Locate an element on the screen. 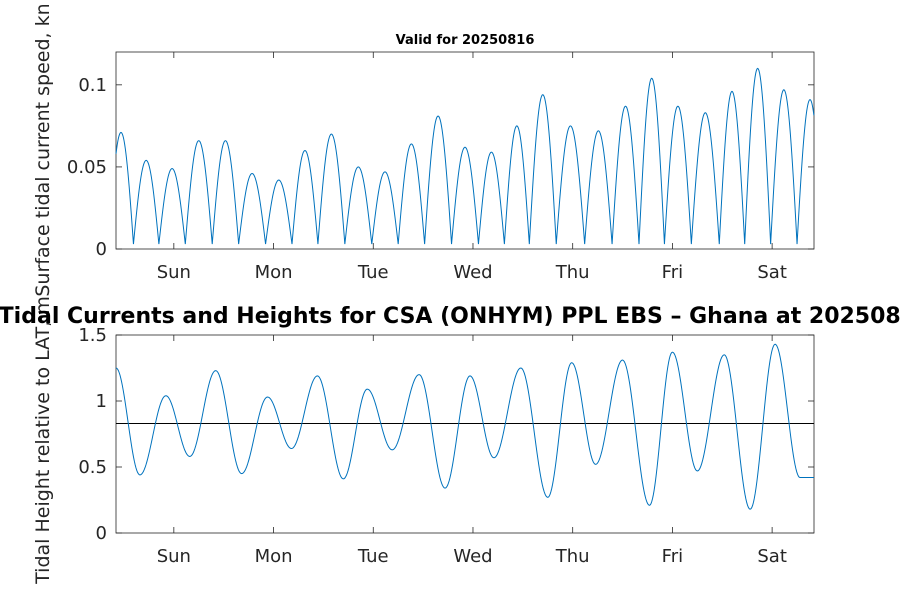 This screenshot has width=900, height=600. y-tick-label: 0.05 is located at coordinates (87, 167).